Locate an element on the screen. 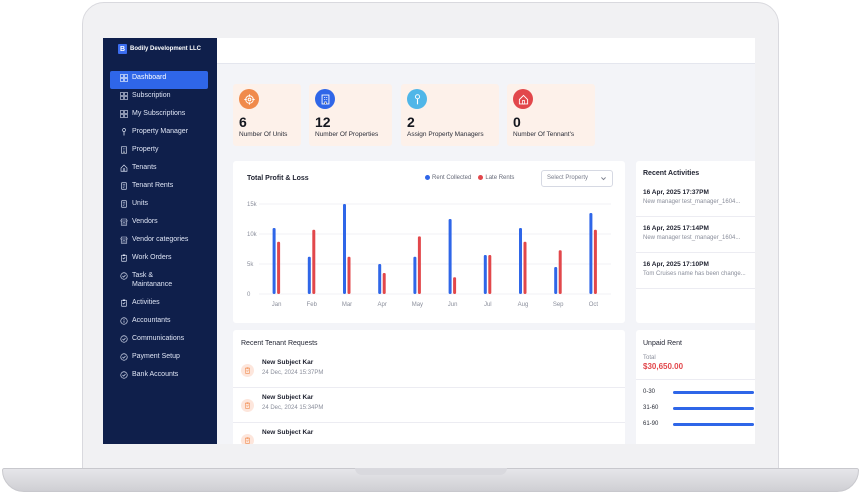 Image resolution: width=861 pixels, height=496 pixels. stat-value: 0 is located at coordinates (517, 122).